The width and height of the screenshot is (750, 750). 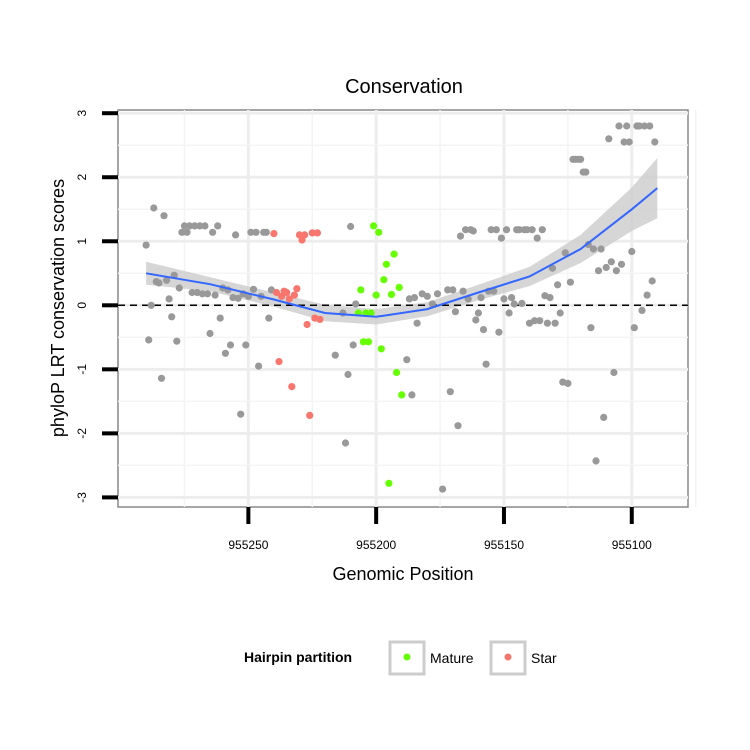 I want to click on smooth-line, so click(x=401, y=252).